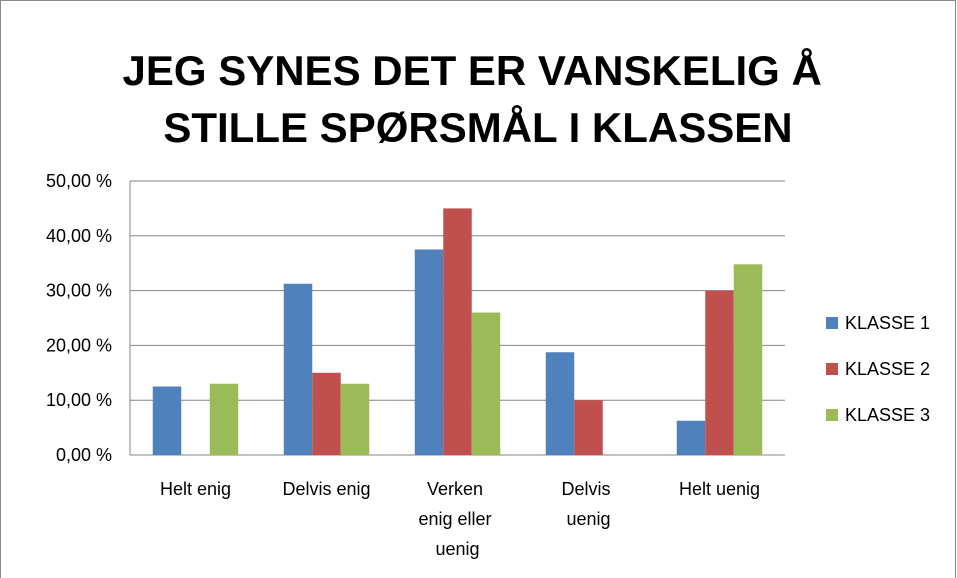  Describe the element at coordinates (887, 369) in the screenshot. I see `legend-label: KLASSE 2` at that location.